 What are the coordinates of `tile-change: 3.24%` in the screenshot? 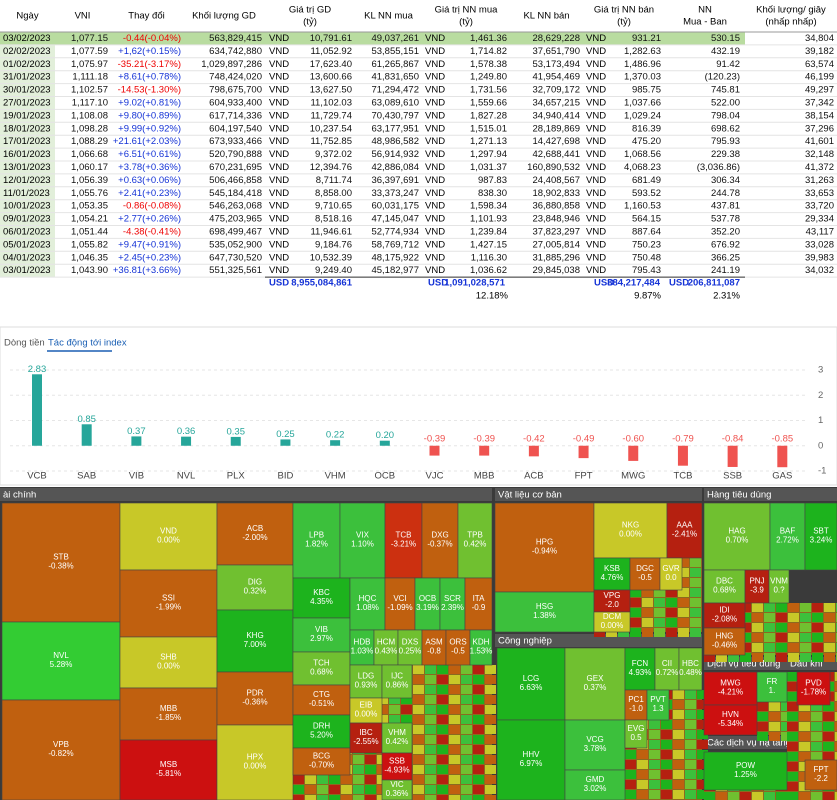 It's located at (821, 540).